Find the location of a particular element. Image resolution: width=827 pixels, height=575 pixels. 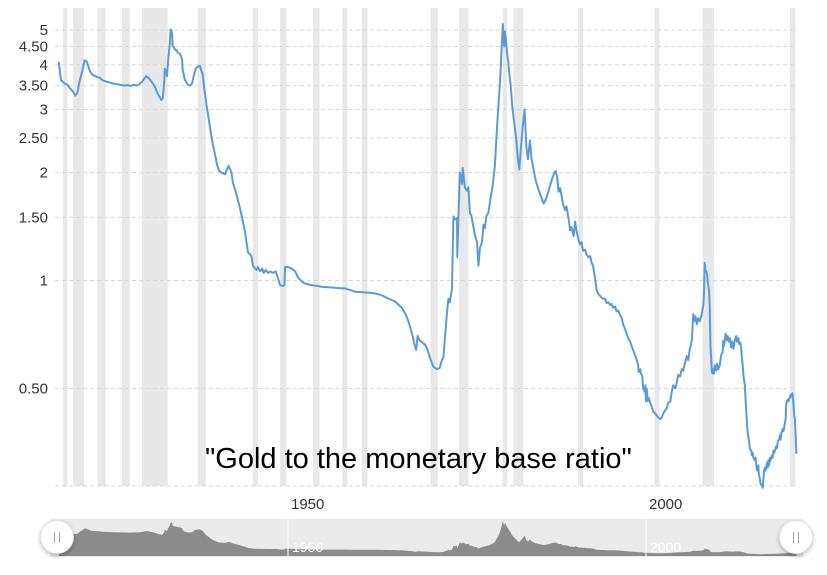

chart-title-annotation: "Gold to the monetary base ratio" is located at coordinates (418, 459).